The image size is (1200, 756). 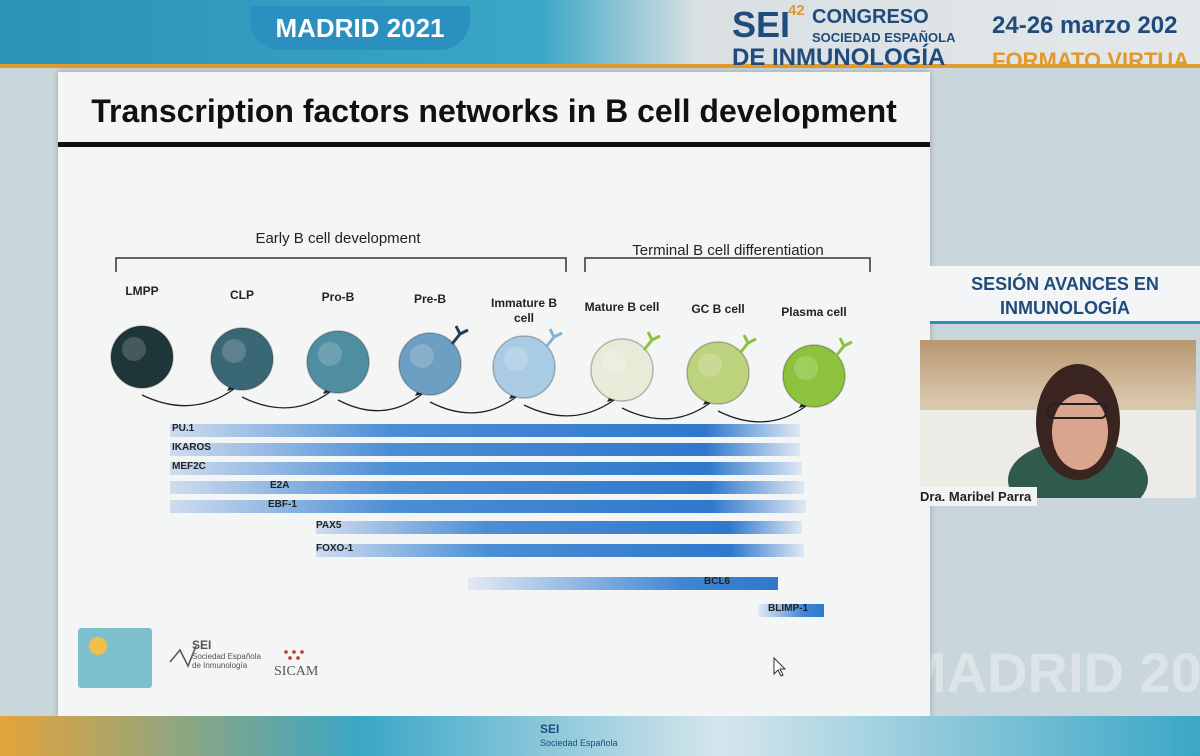 What do you see at coordinates (1077, 411) in the screenshot?
I see `glasses` at bounding box center [1077, 411].